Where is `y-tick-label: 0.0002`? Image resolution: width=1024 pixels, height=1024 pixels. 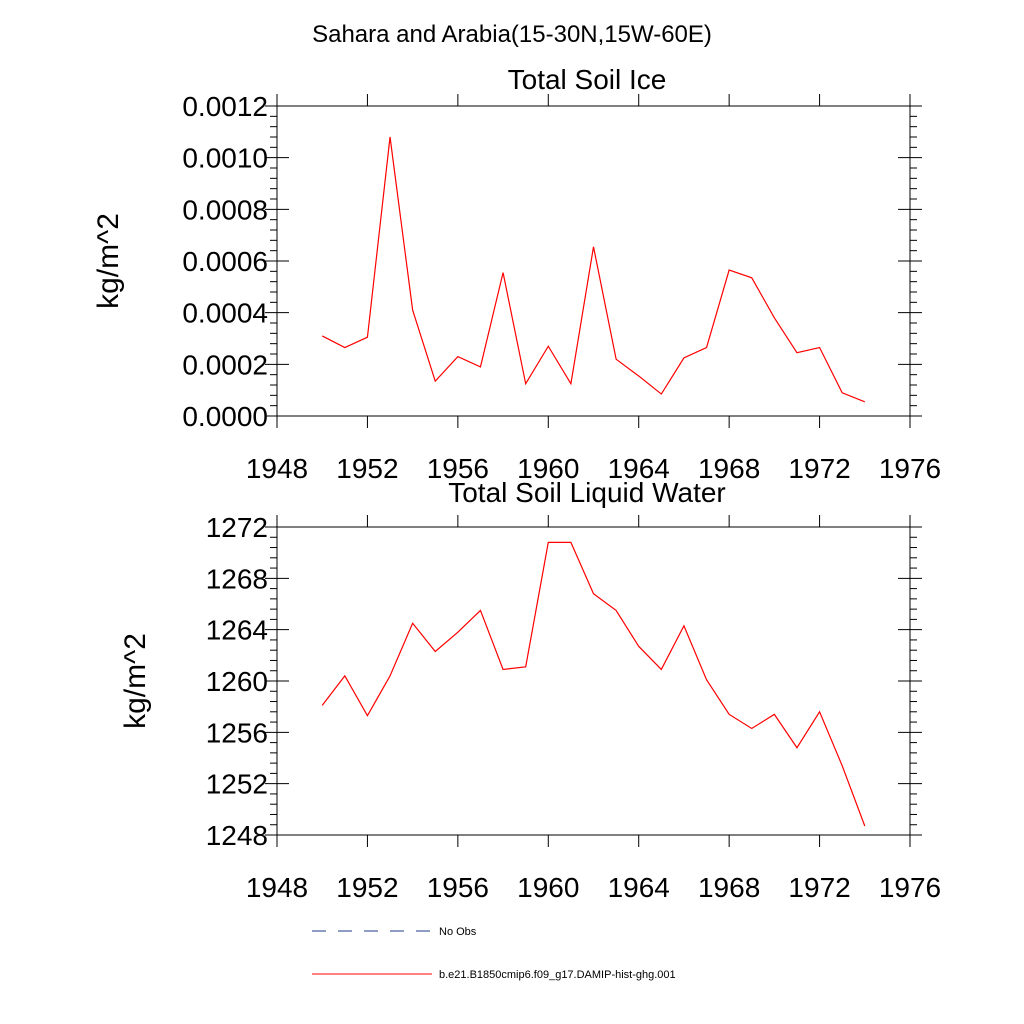
y-tick-label: 0.0002 is located at coordinates (225, 364).